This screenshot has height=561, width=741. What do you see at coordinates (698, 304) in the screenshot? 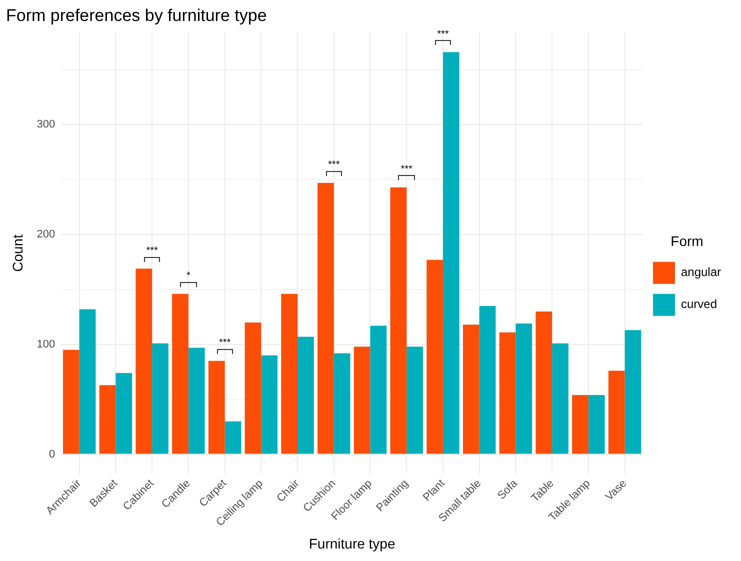
I see `legend-label: curved` at bounding box center [698, 304].